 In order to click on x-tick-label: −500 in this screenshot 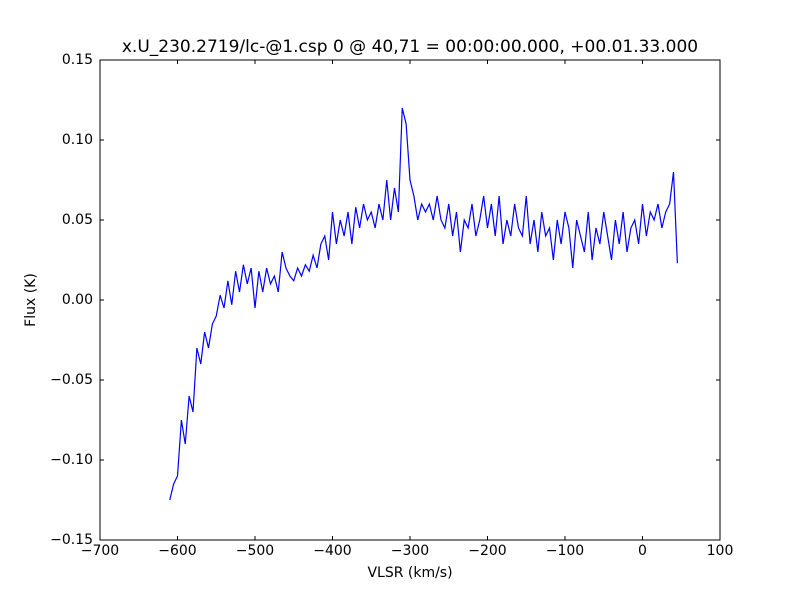, I will do `click(255, 551)`.